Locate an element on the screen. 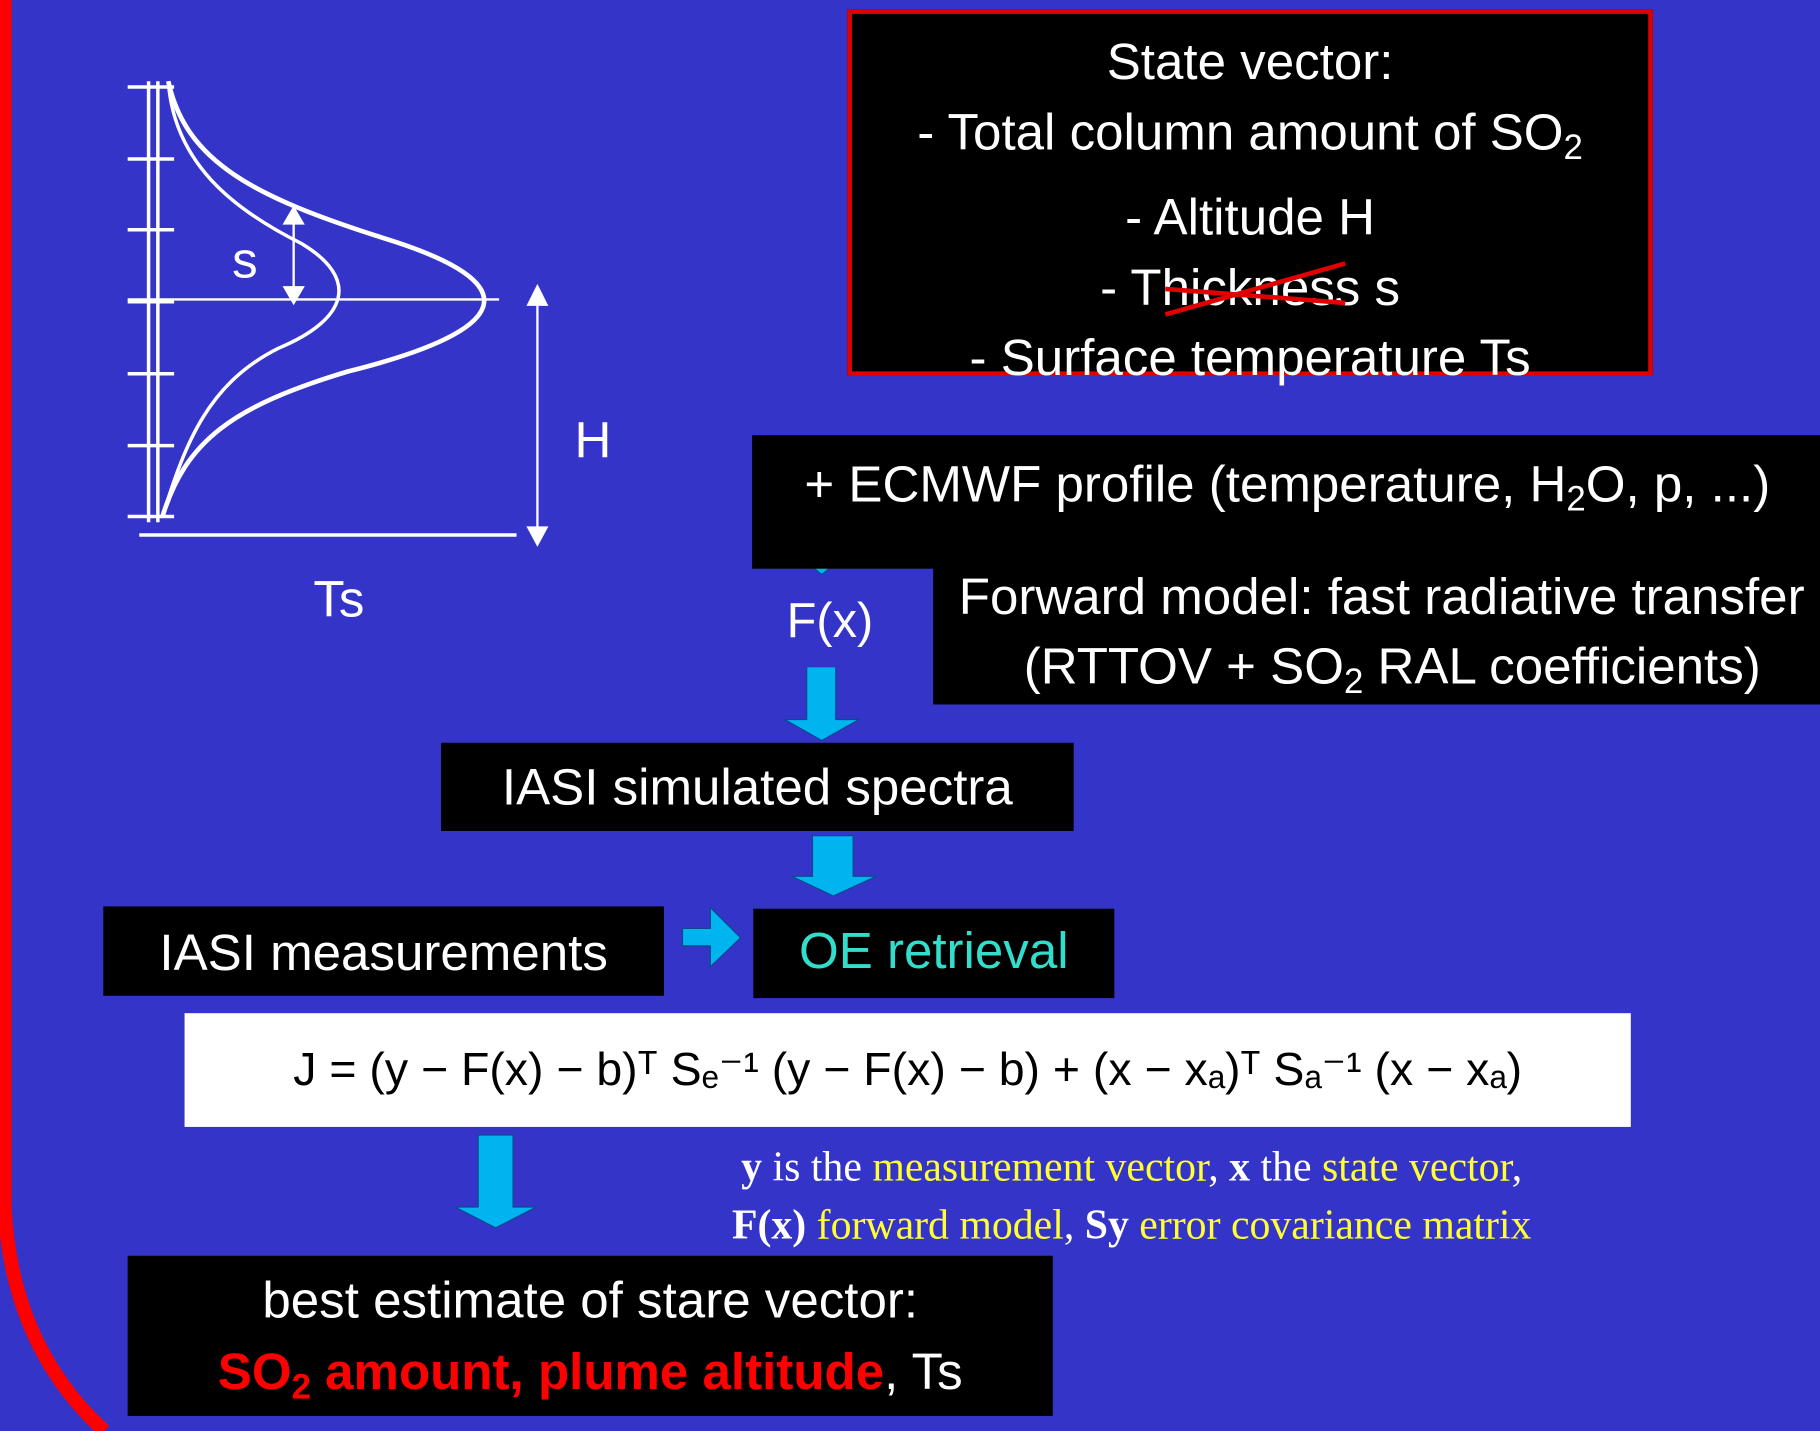  result-line: SO2 amount, plume altitude, Ts is located at coordinates (590, 1380).